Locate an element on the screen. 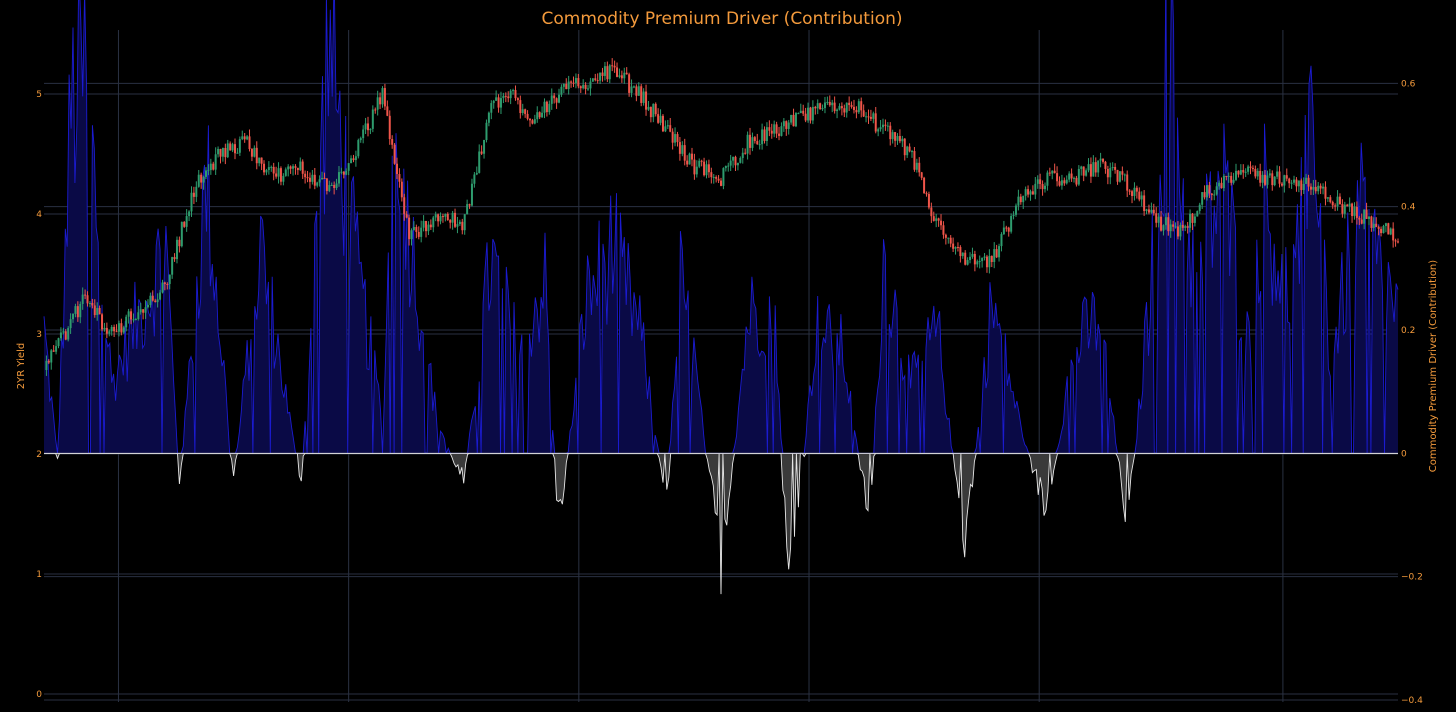 Image resolution: width=1456 pixels, height=712 pixels. right-axis-label: Commodity Premium Driver (Contribution) is located at coordinates (1433, 366).